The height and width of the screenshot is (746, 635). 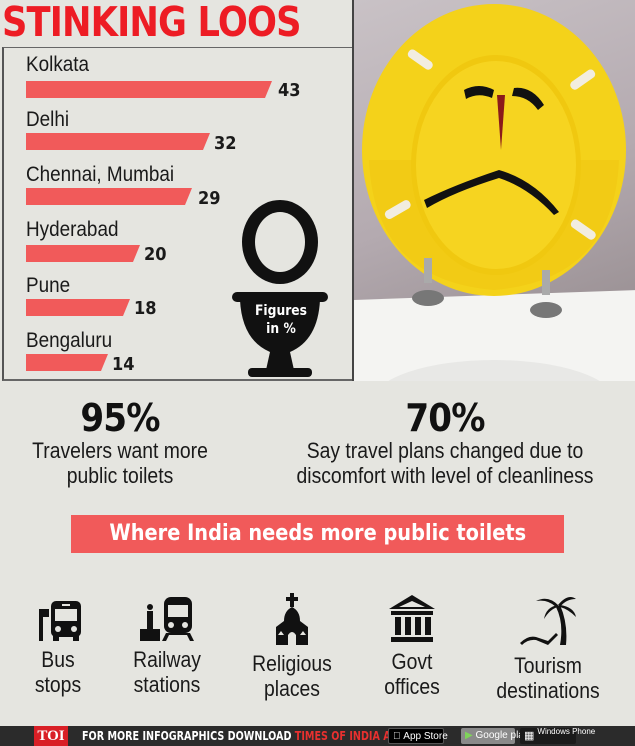 I want to click on windows-icon: ▦, so click(x=529, y=736).